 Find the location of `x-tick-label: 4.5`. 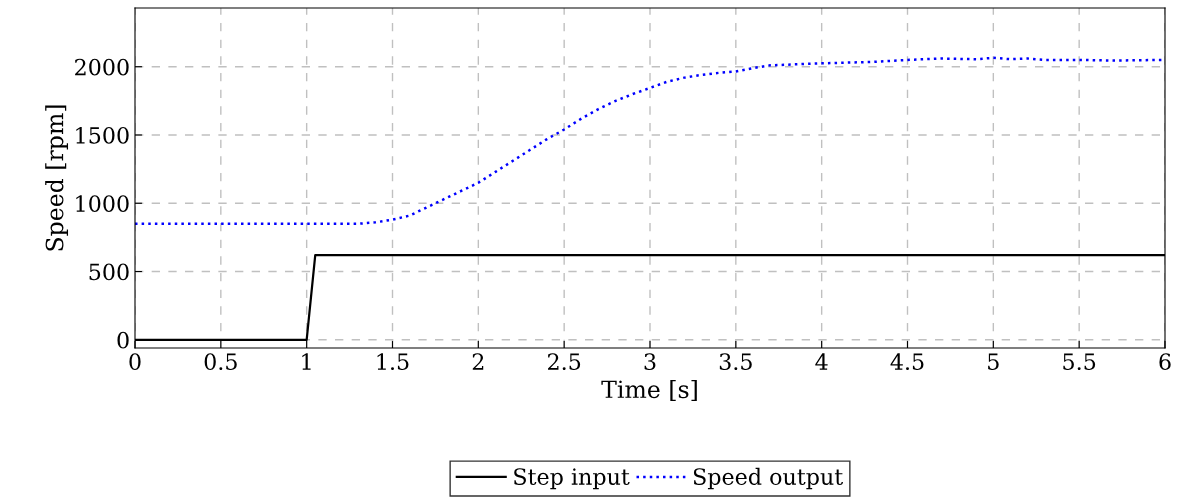

x-tick-label: 4.5 is located at coordinates (907, 362).